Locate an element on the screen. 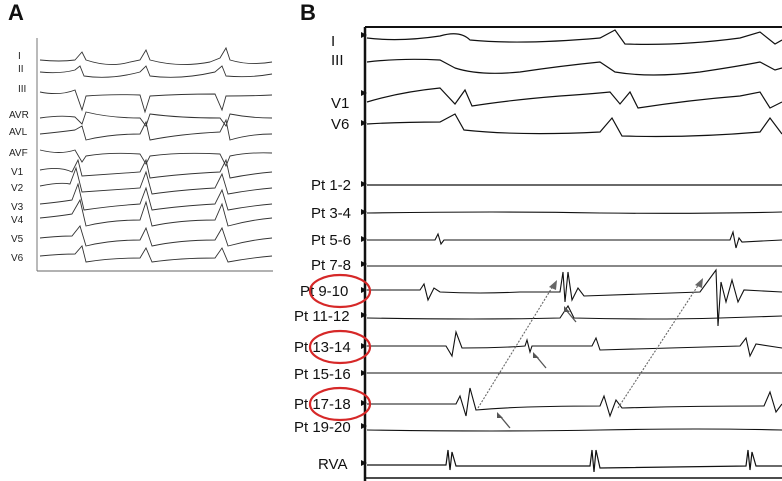 This screenshot has width=782, height=481. arrow-17-18-to-9-10-left is located at coordinates (515, 347).